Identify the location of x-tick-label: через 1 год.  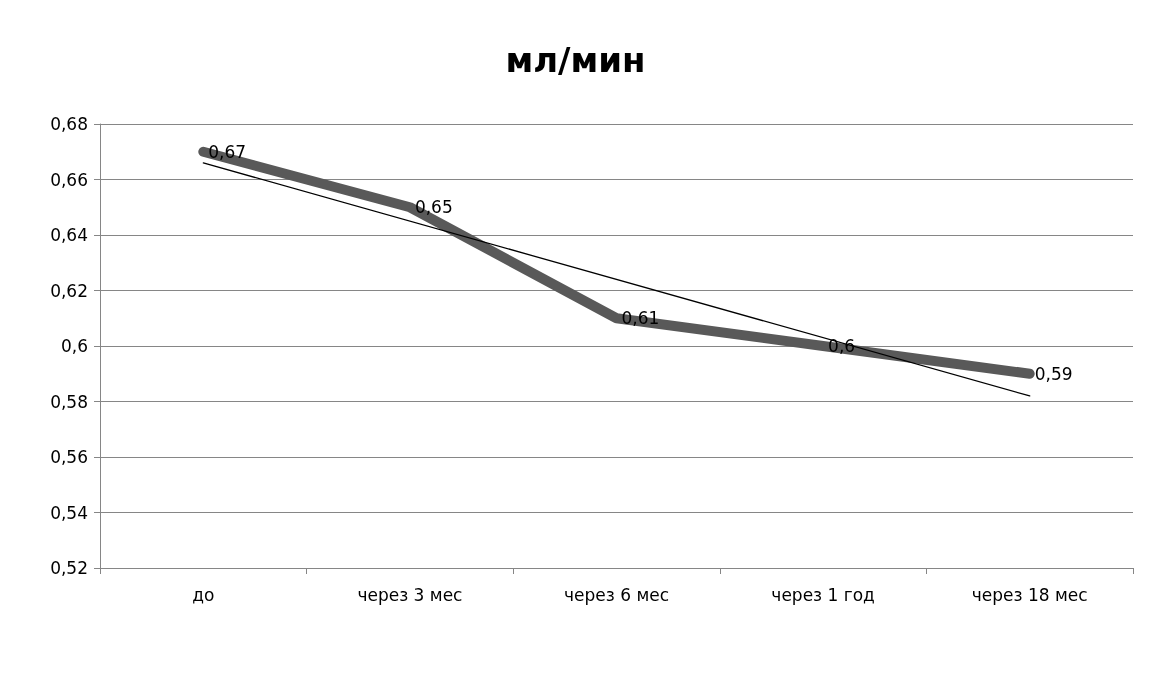
(823, 594).